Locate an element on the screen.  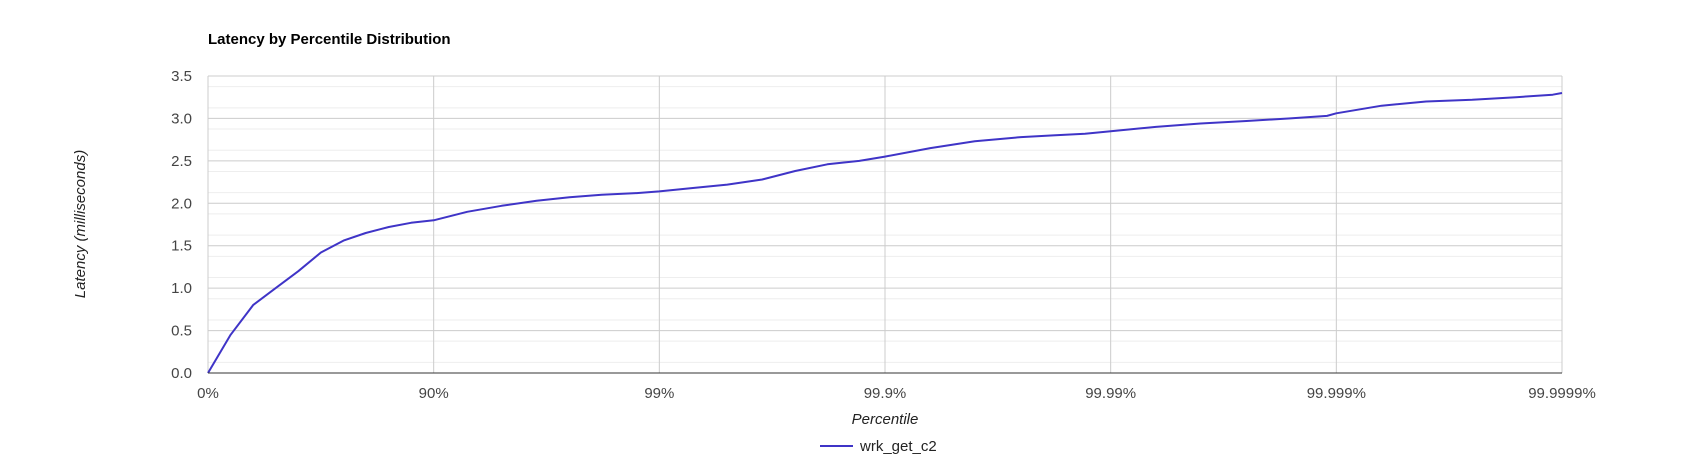
x-tick-label: 99.99% is located at coordinates (1110, 393).